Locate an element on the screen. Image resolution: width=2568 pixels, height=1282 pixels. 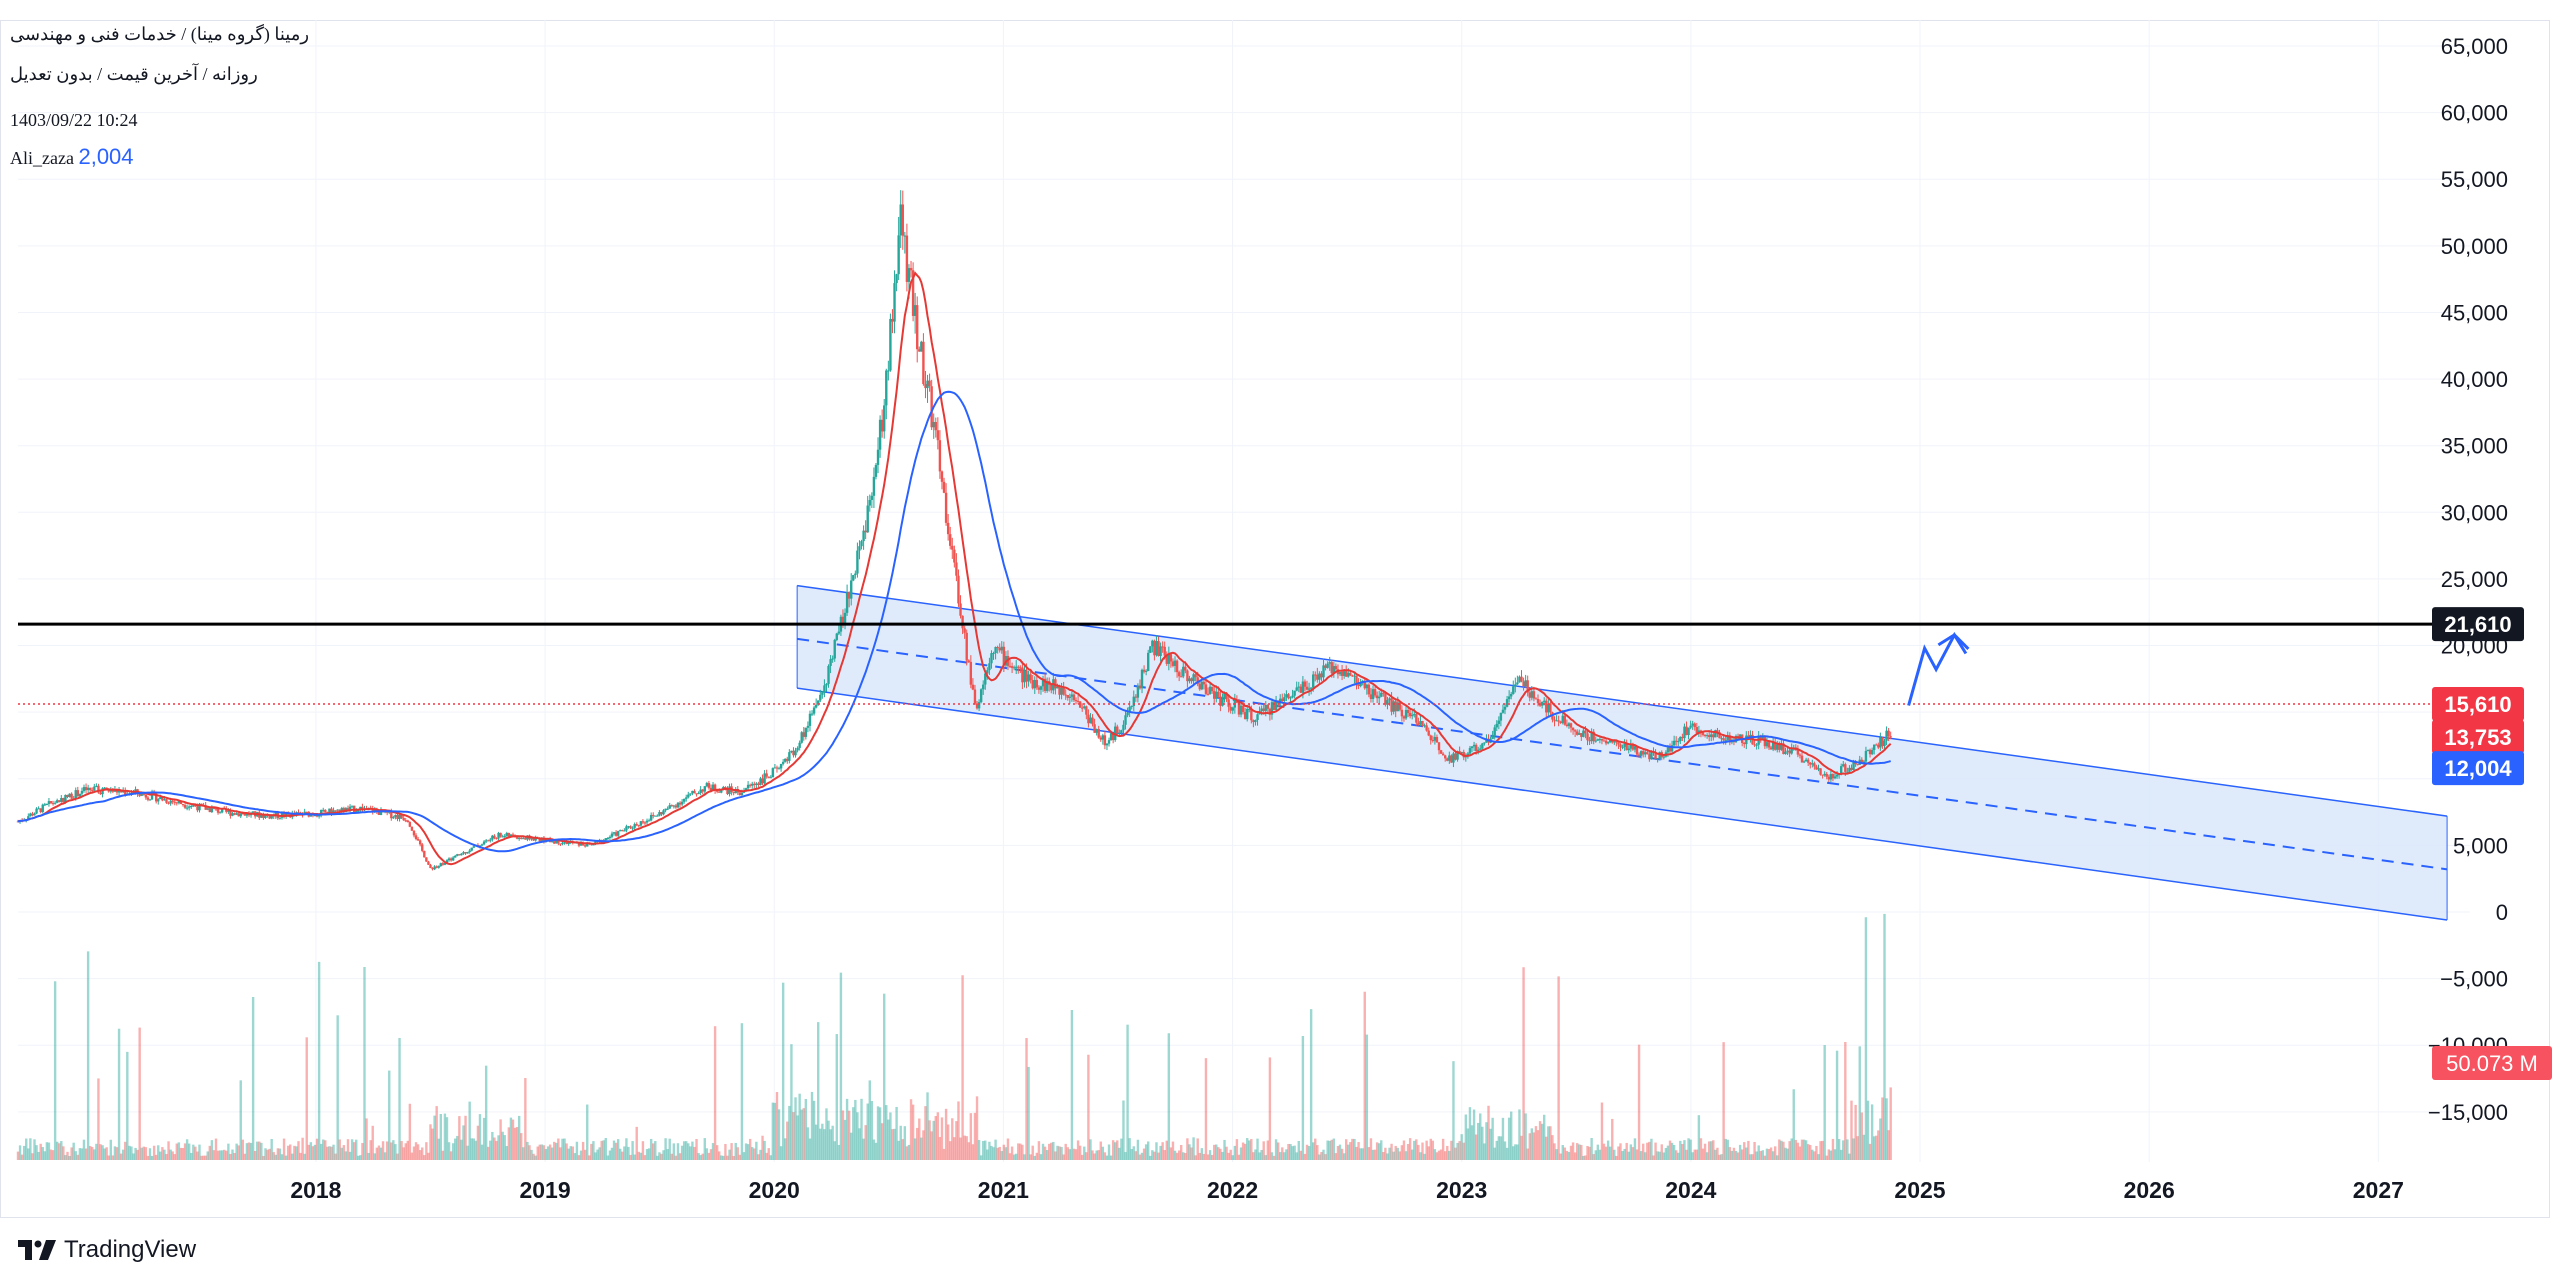
volume-bars is located at coordinates (954, 1036).